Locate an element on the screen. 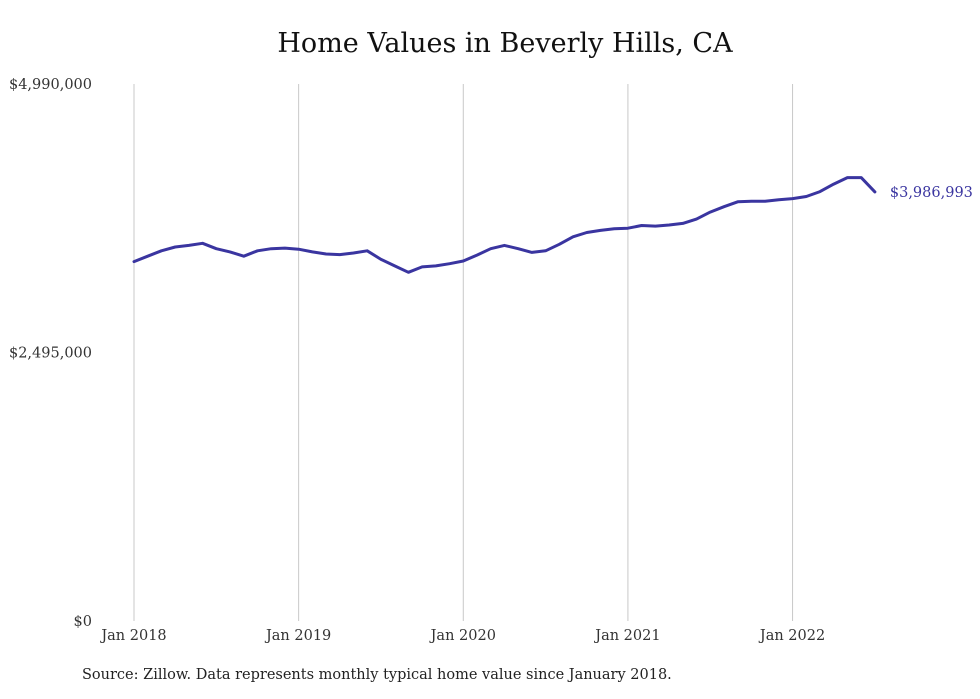  y-axis: $0 $2,495,000 $4,990,000 is located at coordinates (50, 353).